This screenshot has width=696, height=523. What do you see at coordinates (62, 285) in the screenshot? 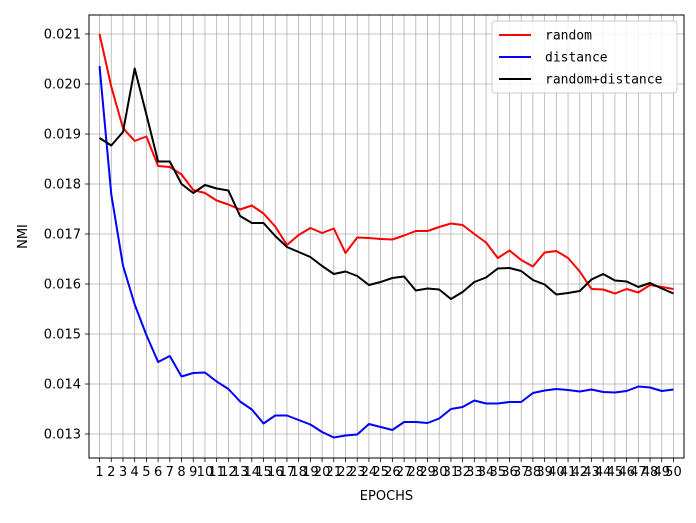
I see `y-tick-label: 0.016` at bounding box center [62, 285].